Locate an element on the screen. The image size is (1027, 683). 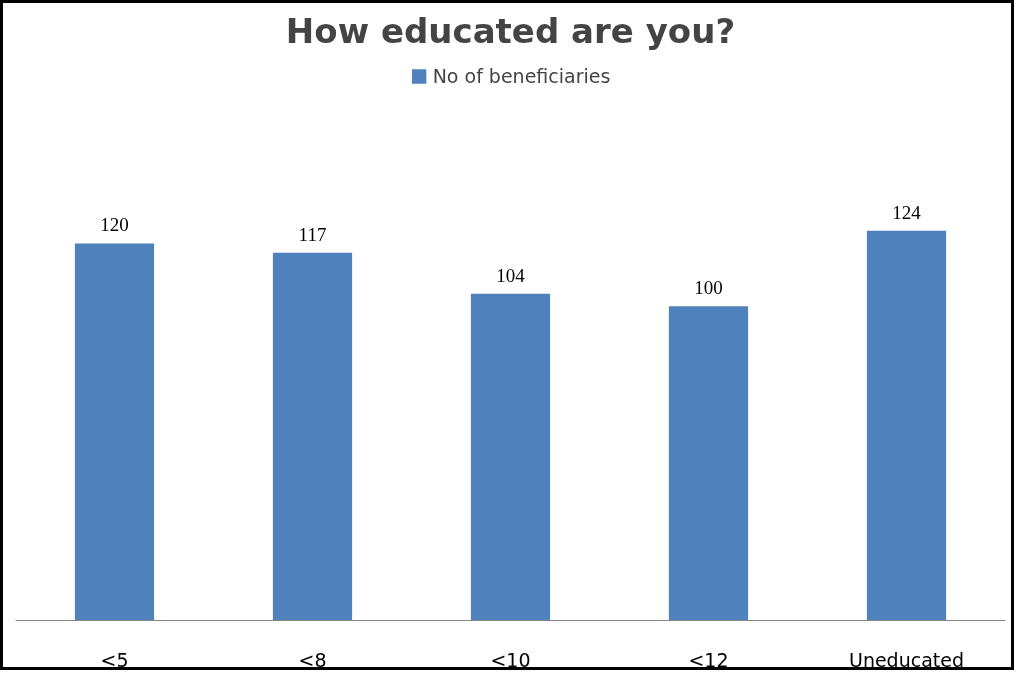
legend-label: No of beneficiaries is located at coordinates (521, 76).